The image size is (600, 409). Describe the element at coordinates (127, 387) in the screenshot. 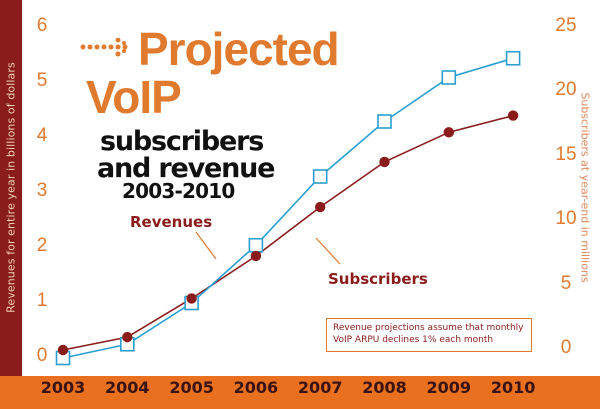

I see `x-tick-2004: 2004` at that location.